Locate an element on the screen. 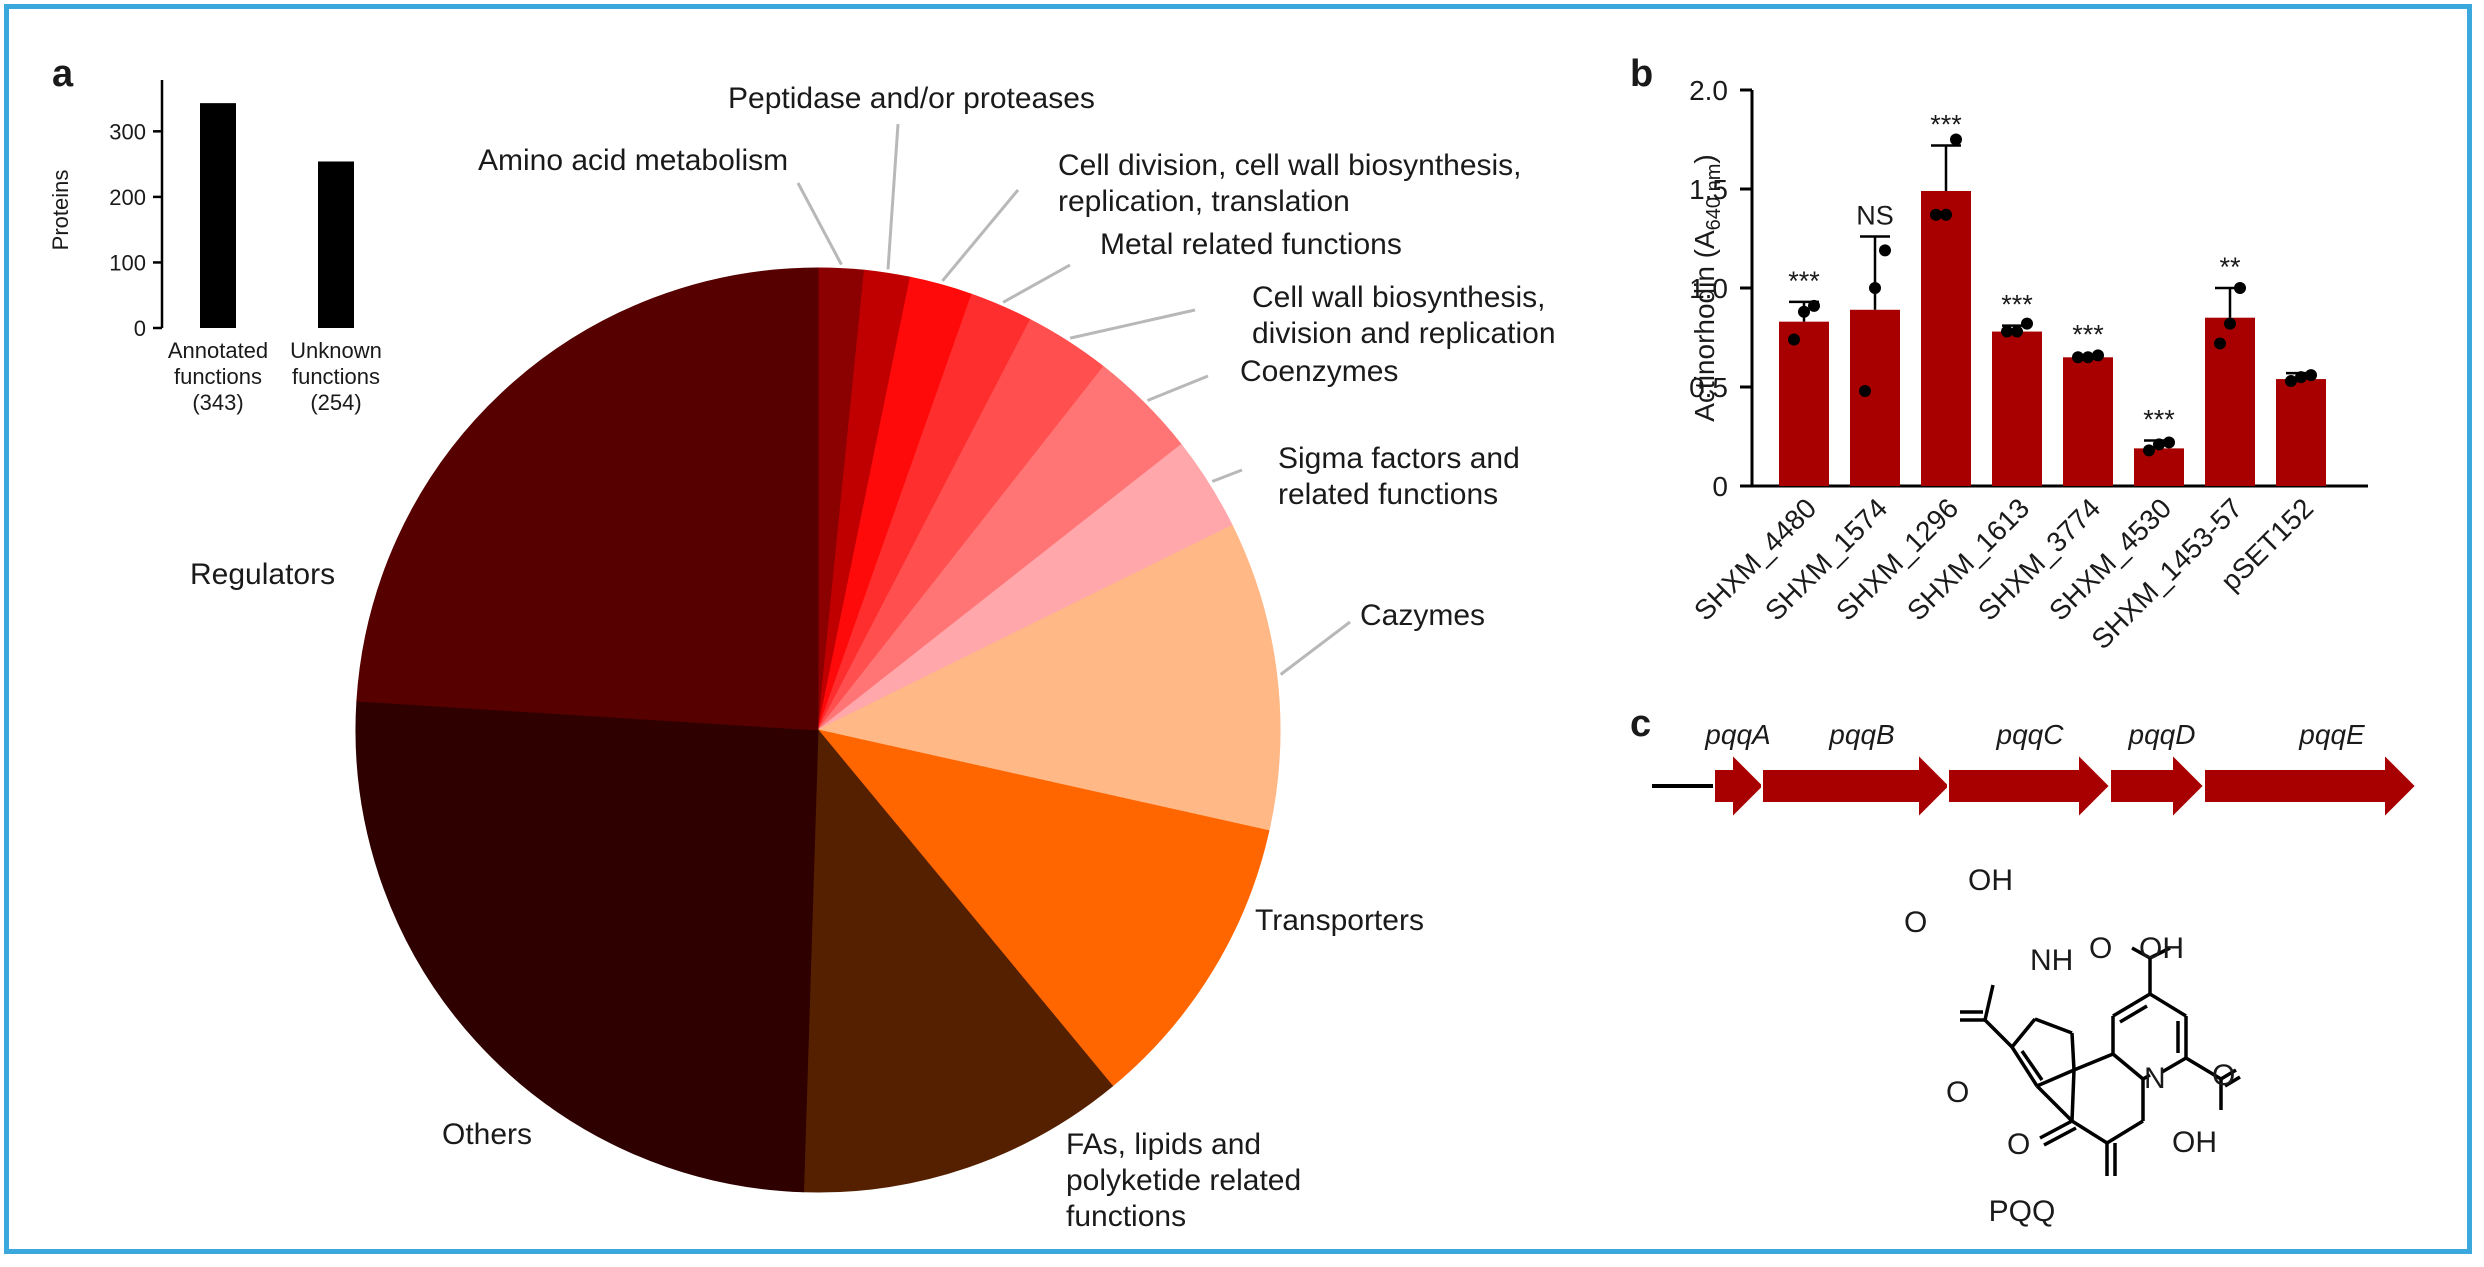 This screenshot has width=2484, height=1267. panel-letter-b: b is located at coordinates (1641, 74).